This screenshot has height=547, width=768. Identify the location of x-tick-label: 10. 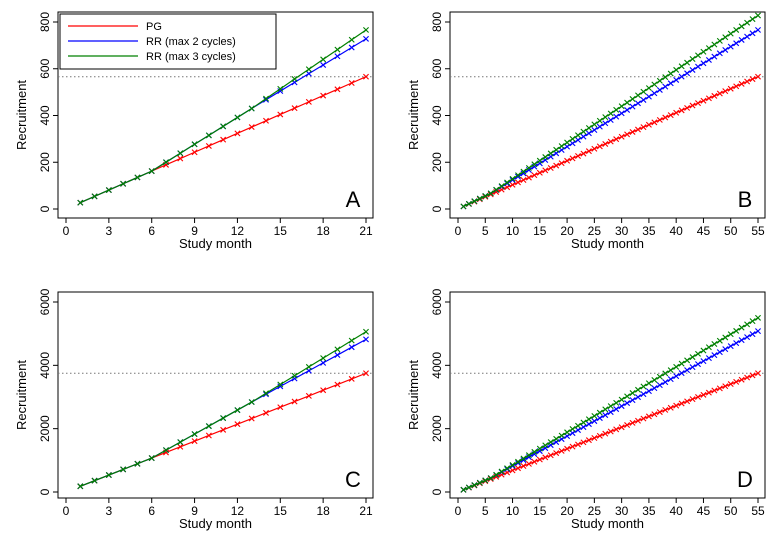
(513, 231).